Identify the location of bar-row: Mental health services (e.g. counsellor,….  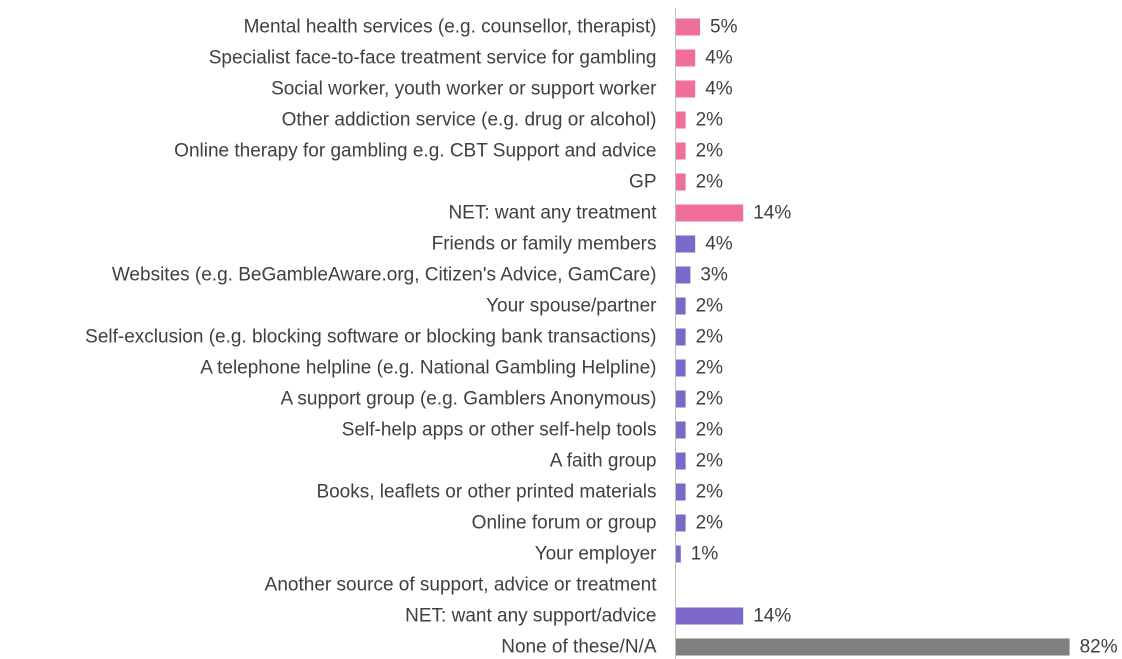
(491, 27).